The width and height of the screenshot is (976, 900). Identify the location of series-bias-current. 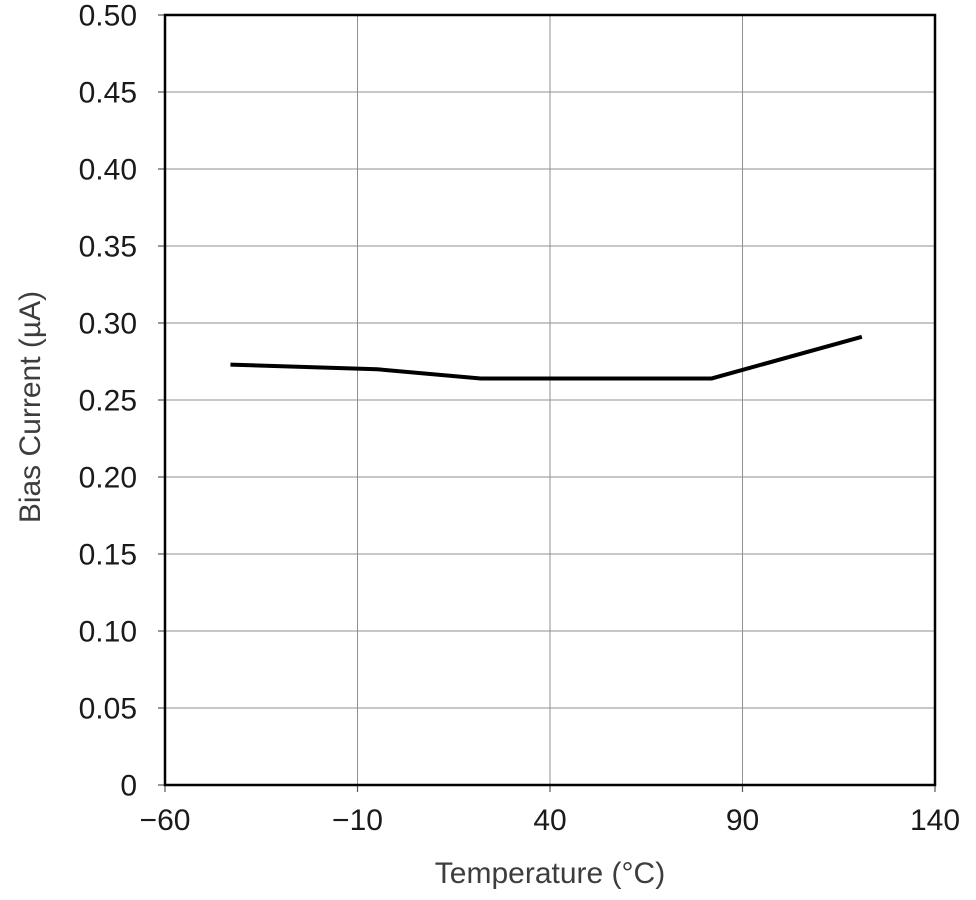
(546, 357).